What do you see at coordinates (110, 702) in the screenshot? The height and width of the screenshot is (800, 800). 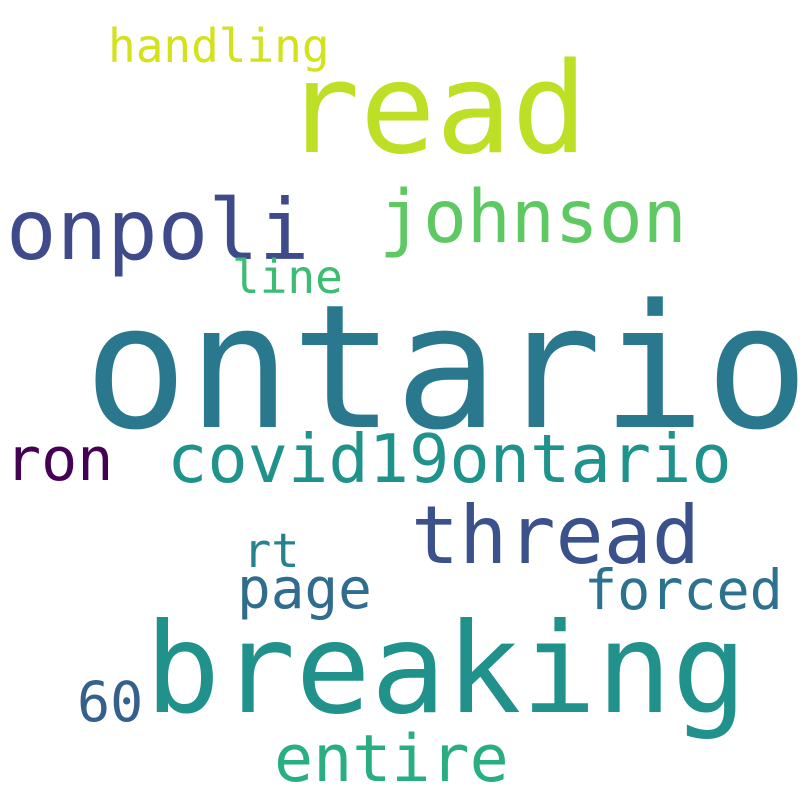 I see `word-60: 60` at bounding box center [110, 702].